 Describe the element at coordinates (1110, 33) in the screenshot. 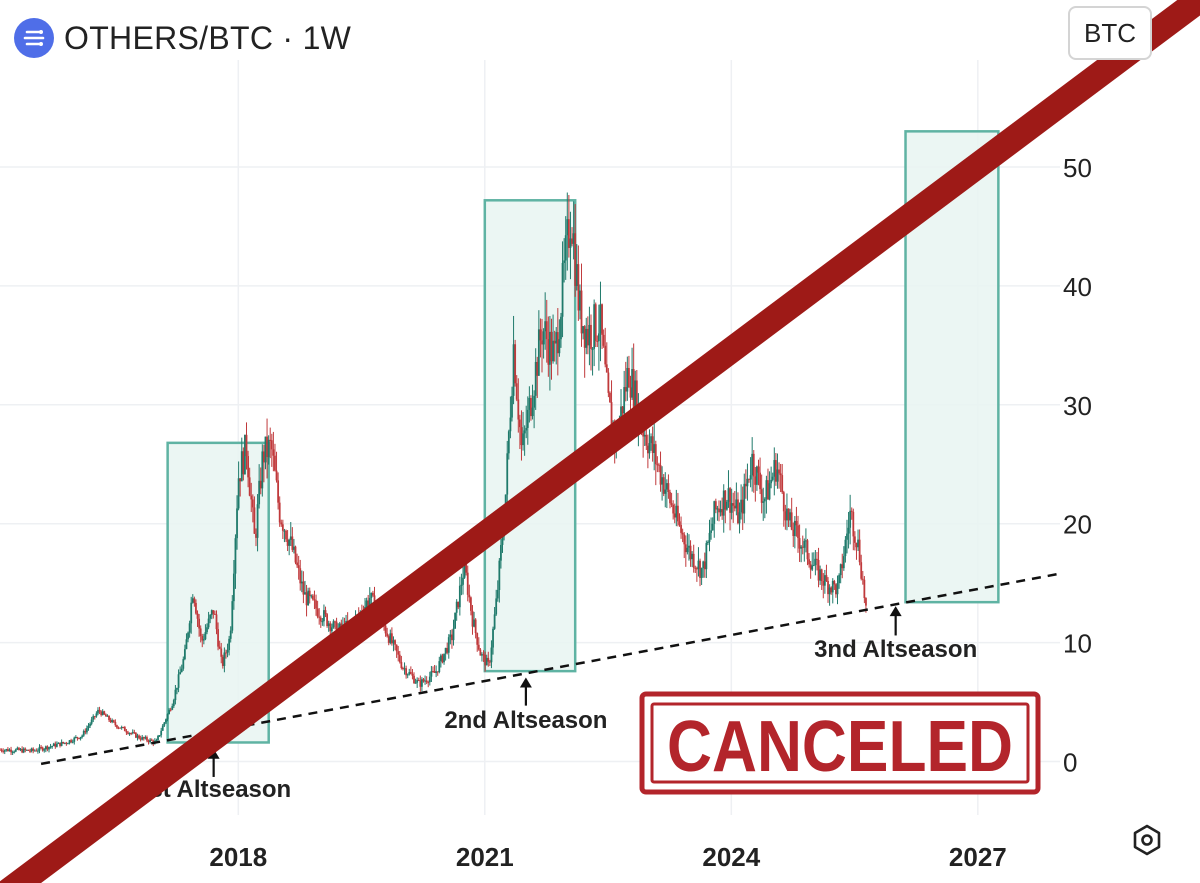

I see `currency-button: BTC` at that location.